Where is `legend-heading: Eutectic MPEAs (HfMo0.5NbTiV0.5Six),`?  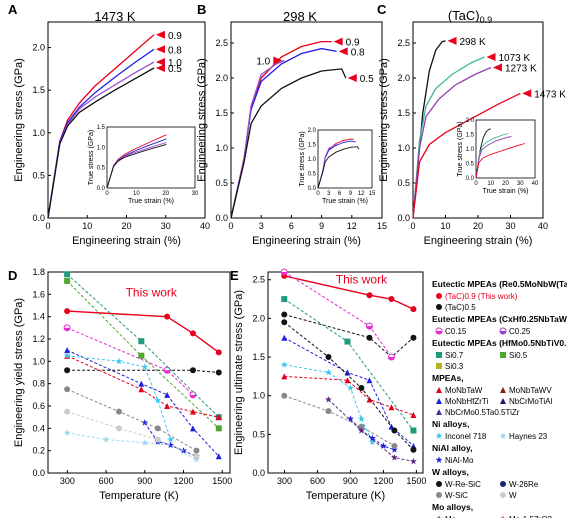
legend-heading: Eutectic MPEAs (HfMo0.5NbTiV0.5Six), is located at coordinates (499, 343).